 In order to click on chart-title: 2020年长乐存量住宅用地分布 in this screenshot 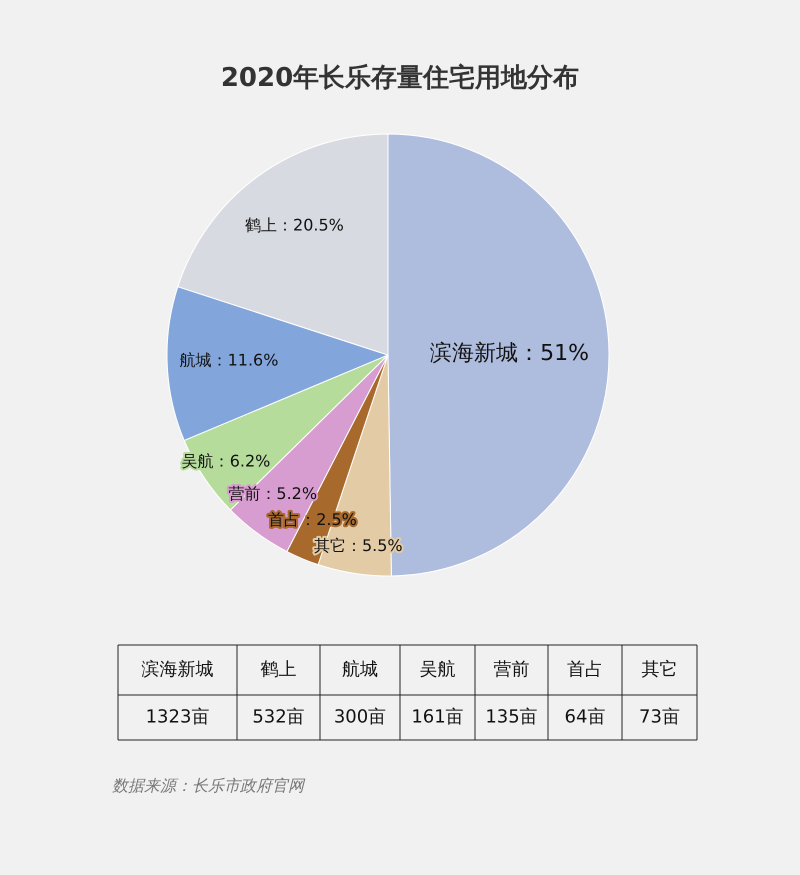, I will do `click(400, 78)`.